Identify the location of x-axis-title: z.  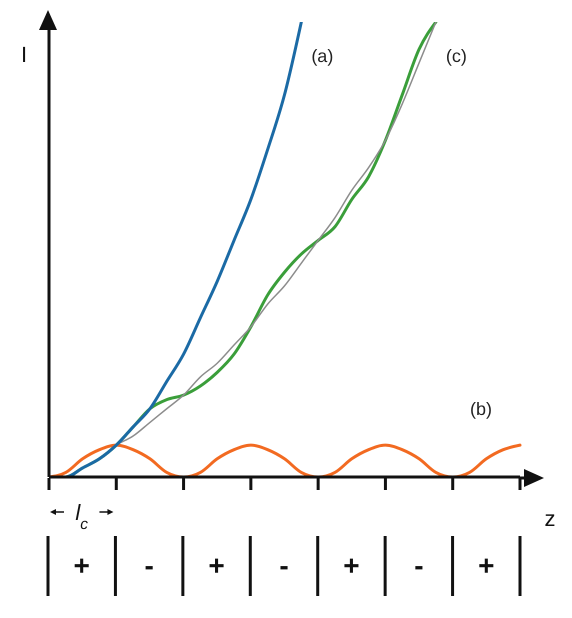
(550, 518).